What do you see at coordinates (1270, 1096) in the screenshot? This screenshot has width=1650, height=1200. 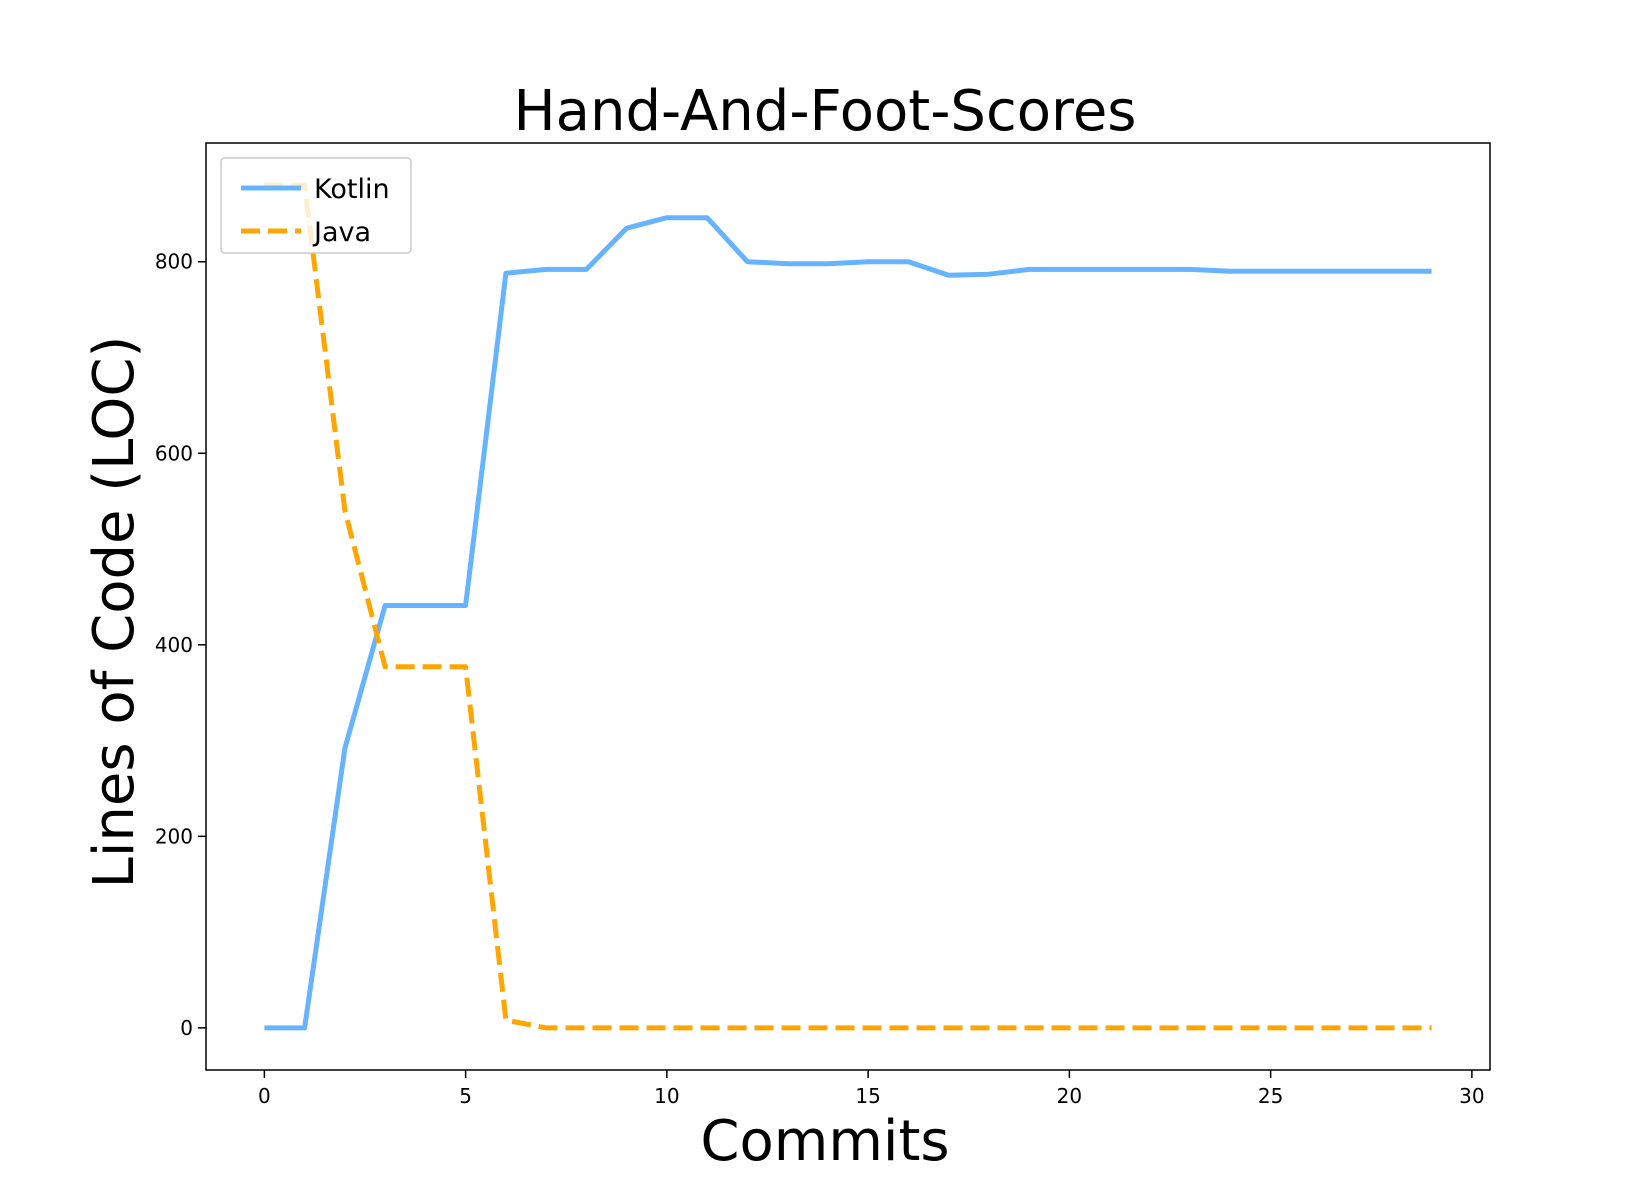 I see `x-tick-label: 25` at bounding box center [1270, 1096].